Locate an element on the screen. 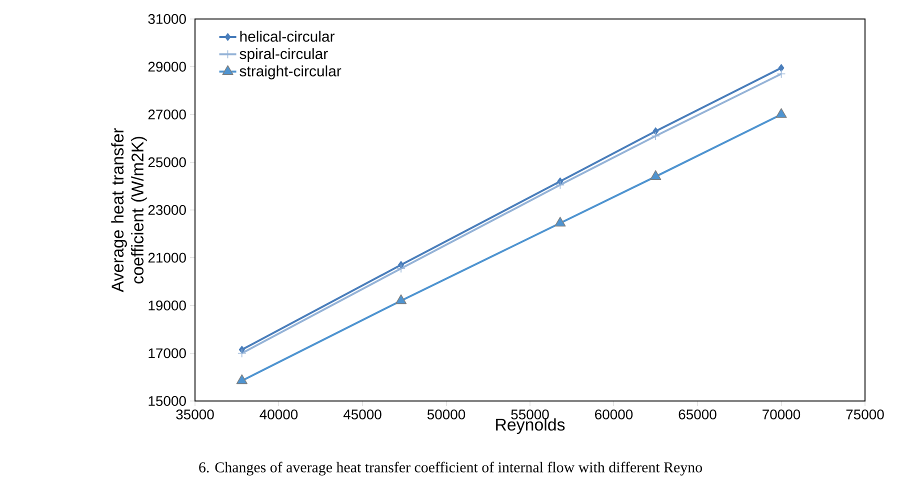  x-tick-label: 55000 is located at coordinates (530, 415).